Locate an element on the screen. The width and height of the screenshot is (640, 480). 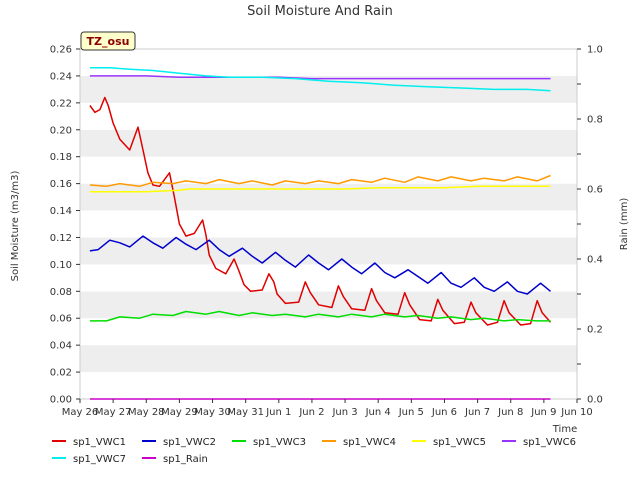
legend-label: sp1_VWC7 is located at coordinates (99, 459).